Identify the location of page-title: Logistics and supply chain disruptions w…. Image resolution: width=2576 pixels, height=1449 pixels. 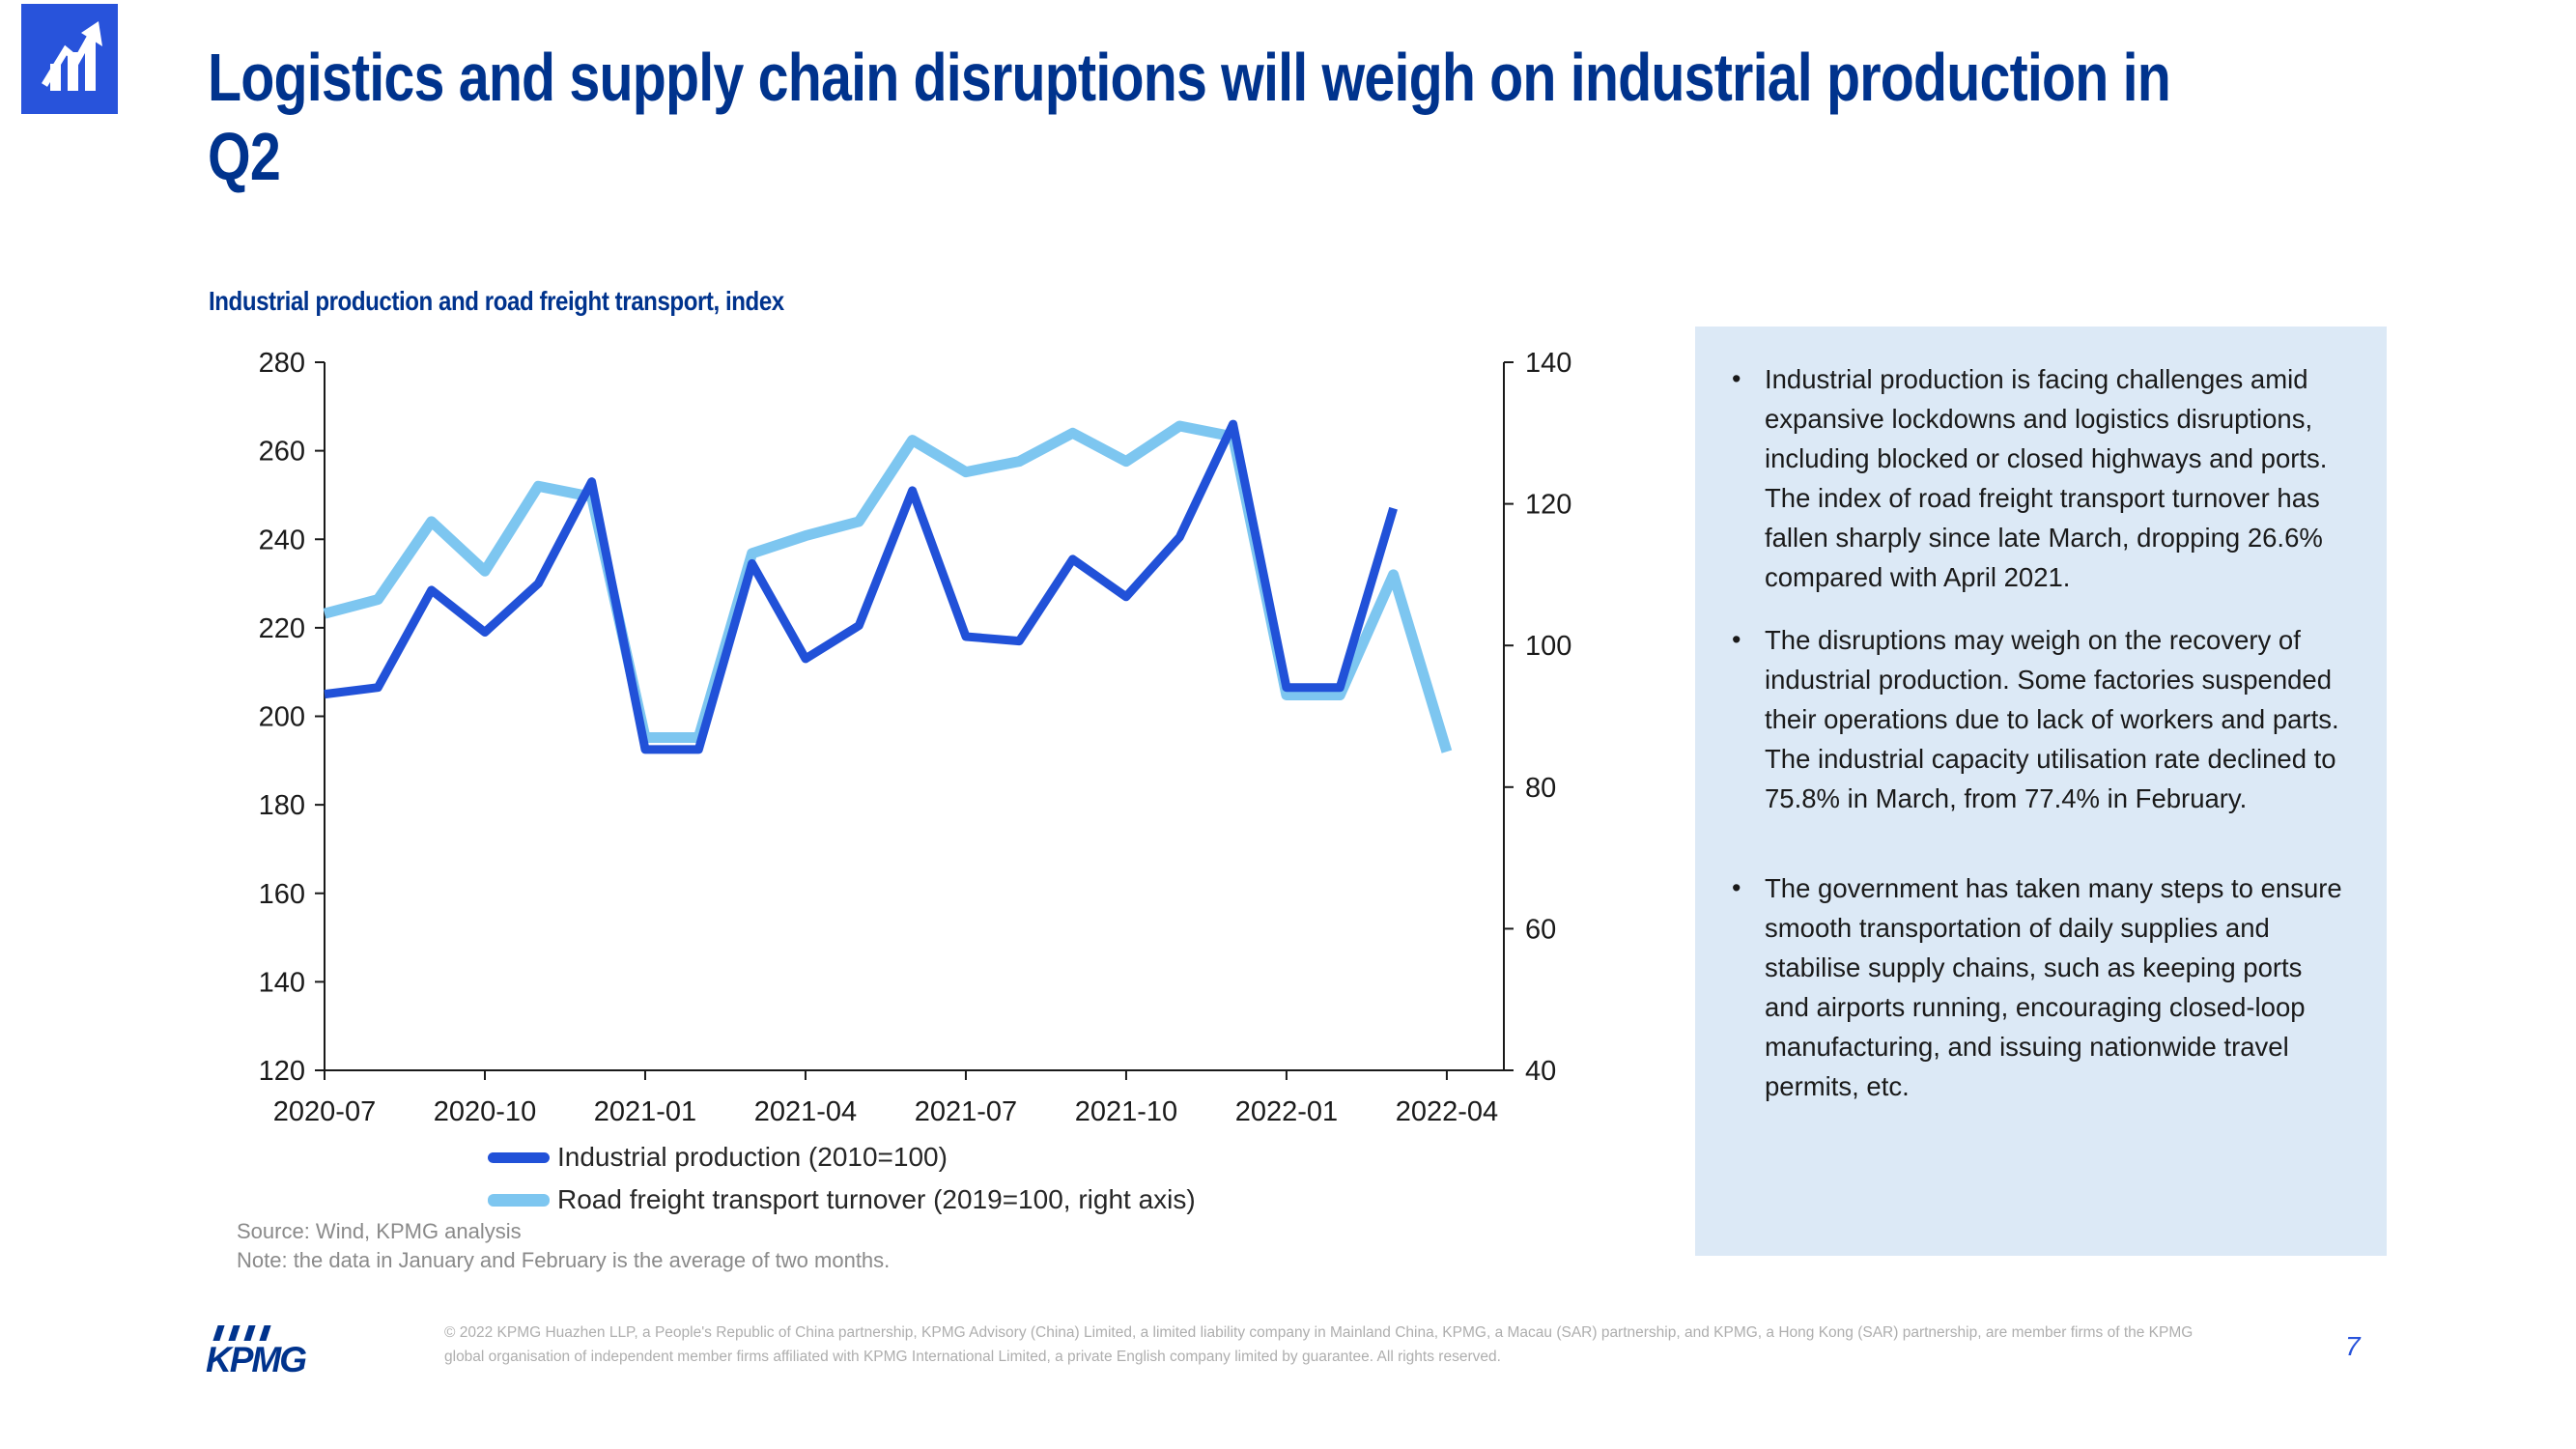
(1189, 117).